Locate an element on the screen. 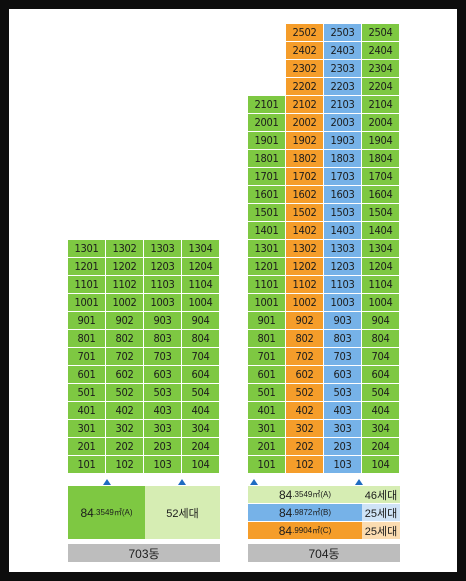 Image resolution: width=466 pixels, height=581 pixels. entrance-marker-704-a is located at coordinates (254, 482).